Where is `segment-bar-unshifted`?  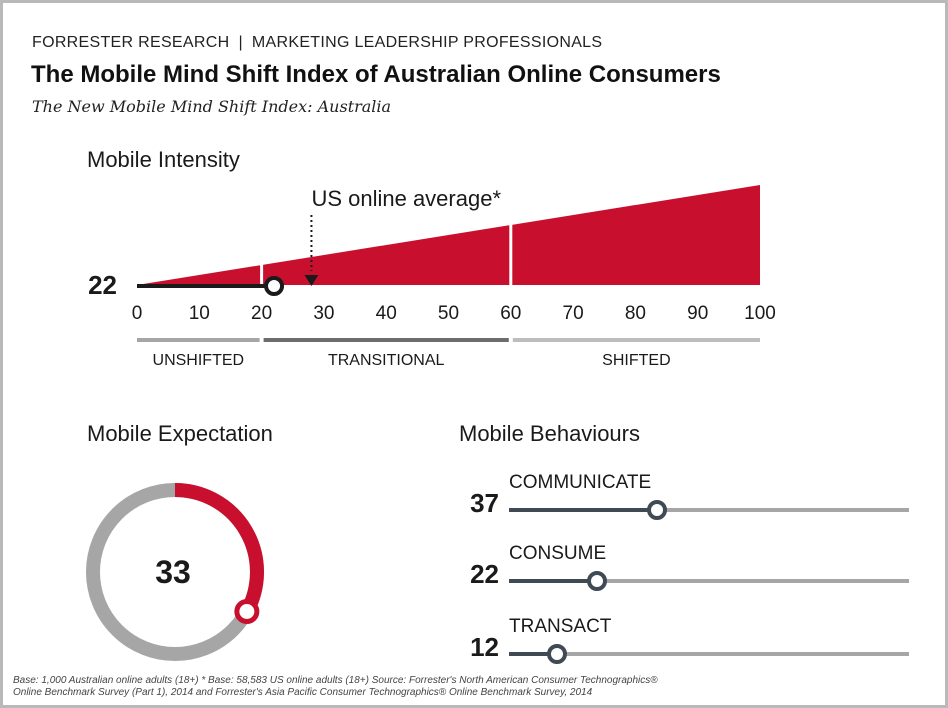 segment-bar-unshifted is located at coordinates (198, 340).